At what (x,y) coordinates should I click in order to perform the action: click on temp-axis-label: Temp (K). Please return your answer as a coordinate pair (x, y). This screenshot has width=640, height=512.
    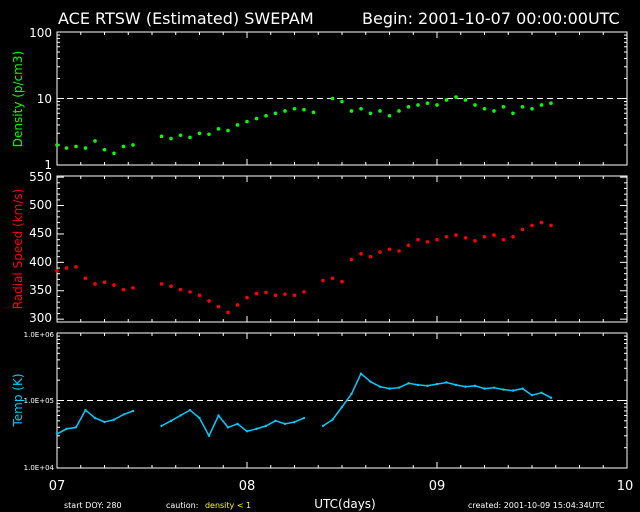
    Looking at the image, I should click on (18, 400).